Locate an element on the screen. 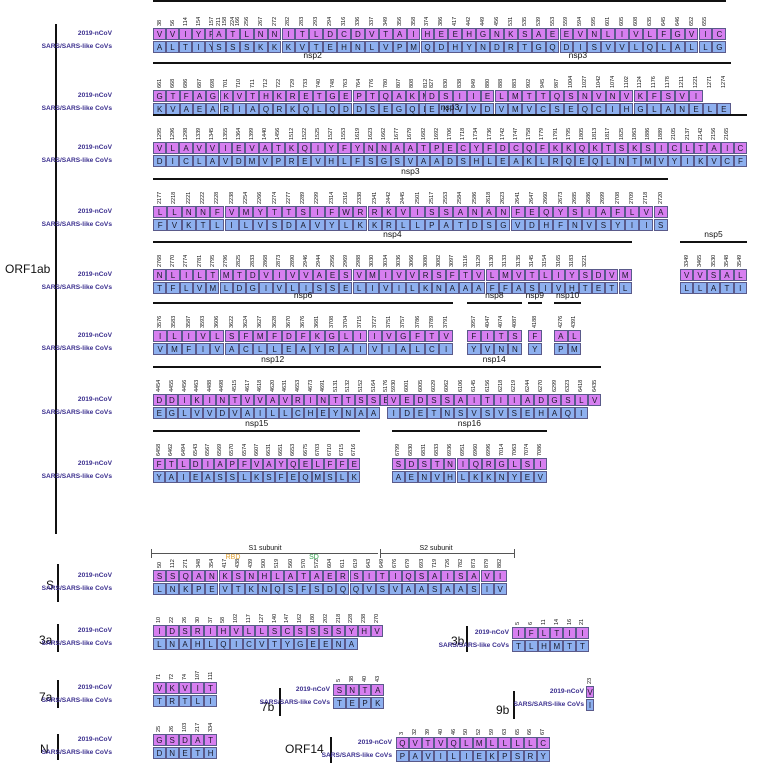 The image size is (762, 784). position-label: 4488 is located at coordinates (209, 385).